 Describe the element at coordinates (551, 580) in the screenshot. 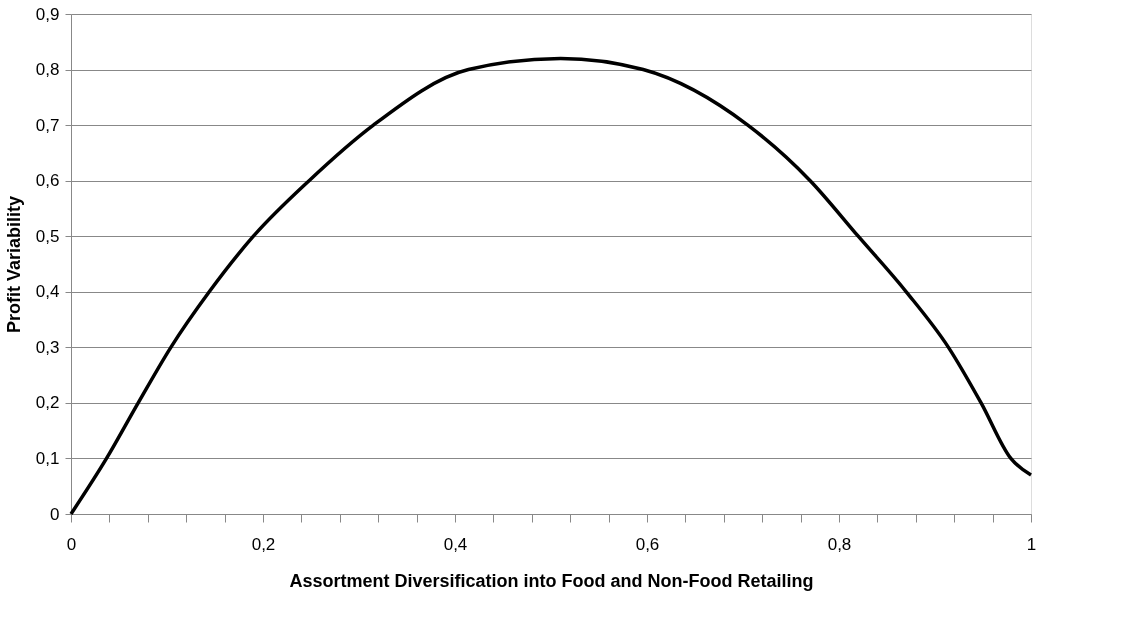

I see `x-axis-title: Assortment Diversification into Food and Non-Food Retailing` at that location.